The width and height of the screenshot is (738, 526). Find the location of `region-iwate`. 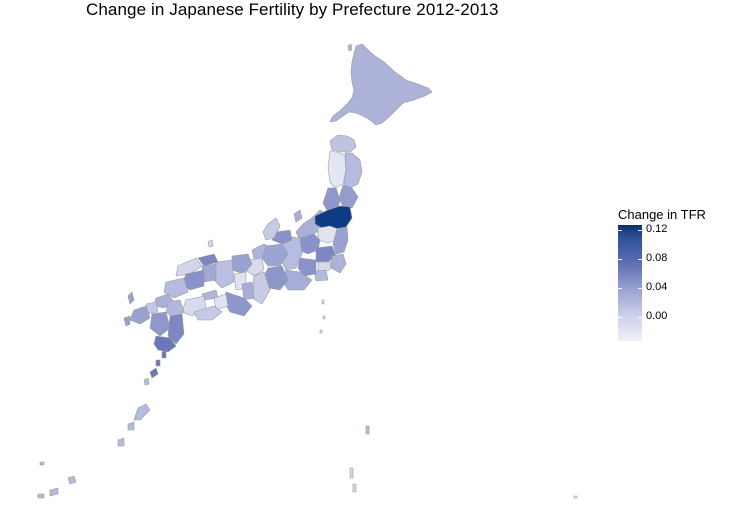

region-iwate is located at coordinates (353, 170).